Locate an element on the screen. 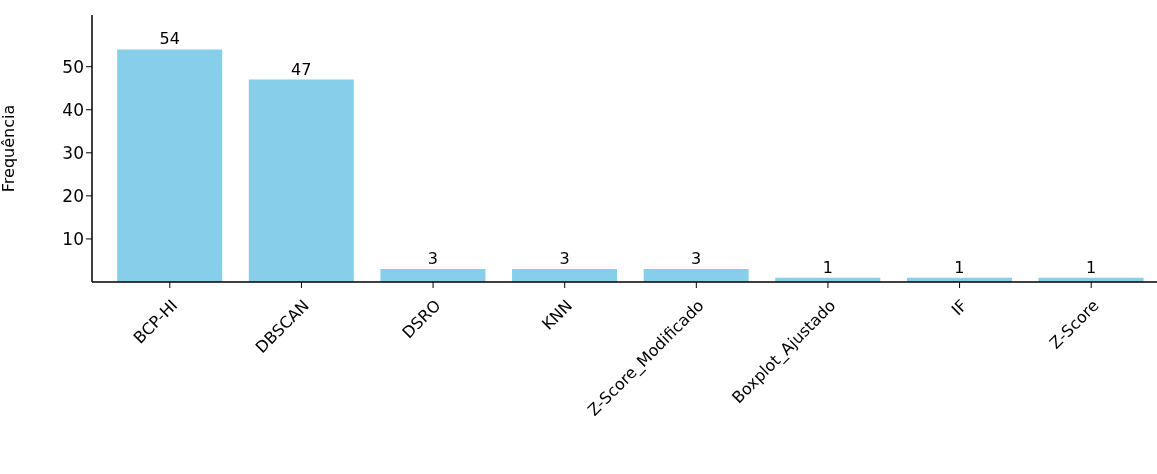 The width and height of the screenshot is (1157, 474). y-tick-label: 30 is located at coordinates (73, 152).